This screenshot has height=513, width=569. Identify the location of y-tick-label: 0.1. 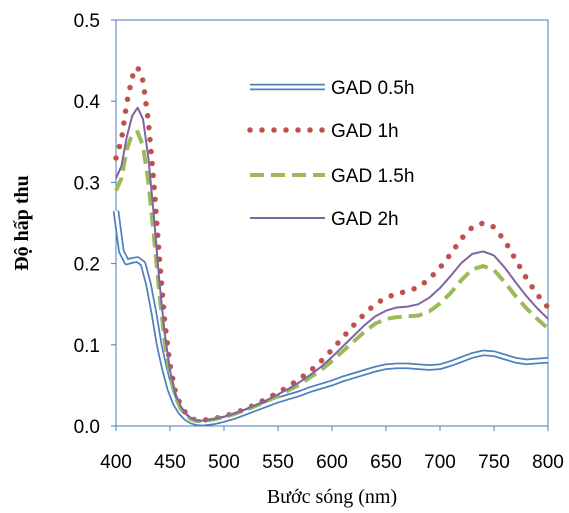
(87, 346).